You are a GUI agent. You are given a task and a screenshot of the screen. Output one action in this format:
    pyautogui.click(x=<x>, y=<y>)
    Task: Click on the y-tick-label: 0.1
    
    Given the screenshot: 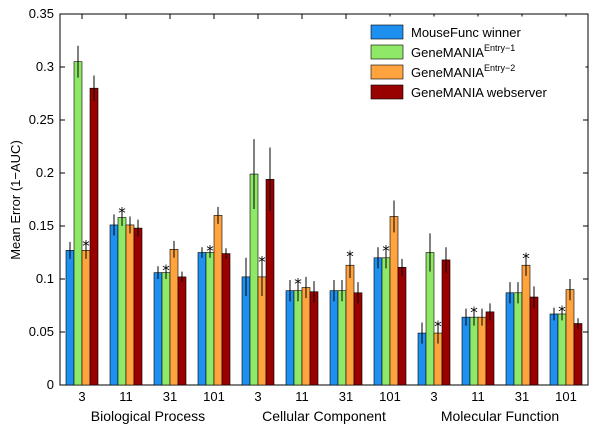 What is the action you would take?
    pyautogui.click(x=45, y=278)
    